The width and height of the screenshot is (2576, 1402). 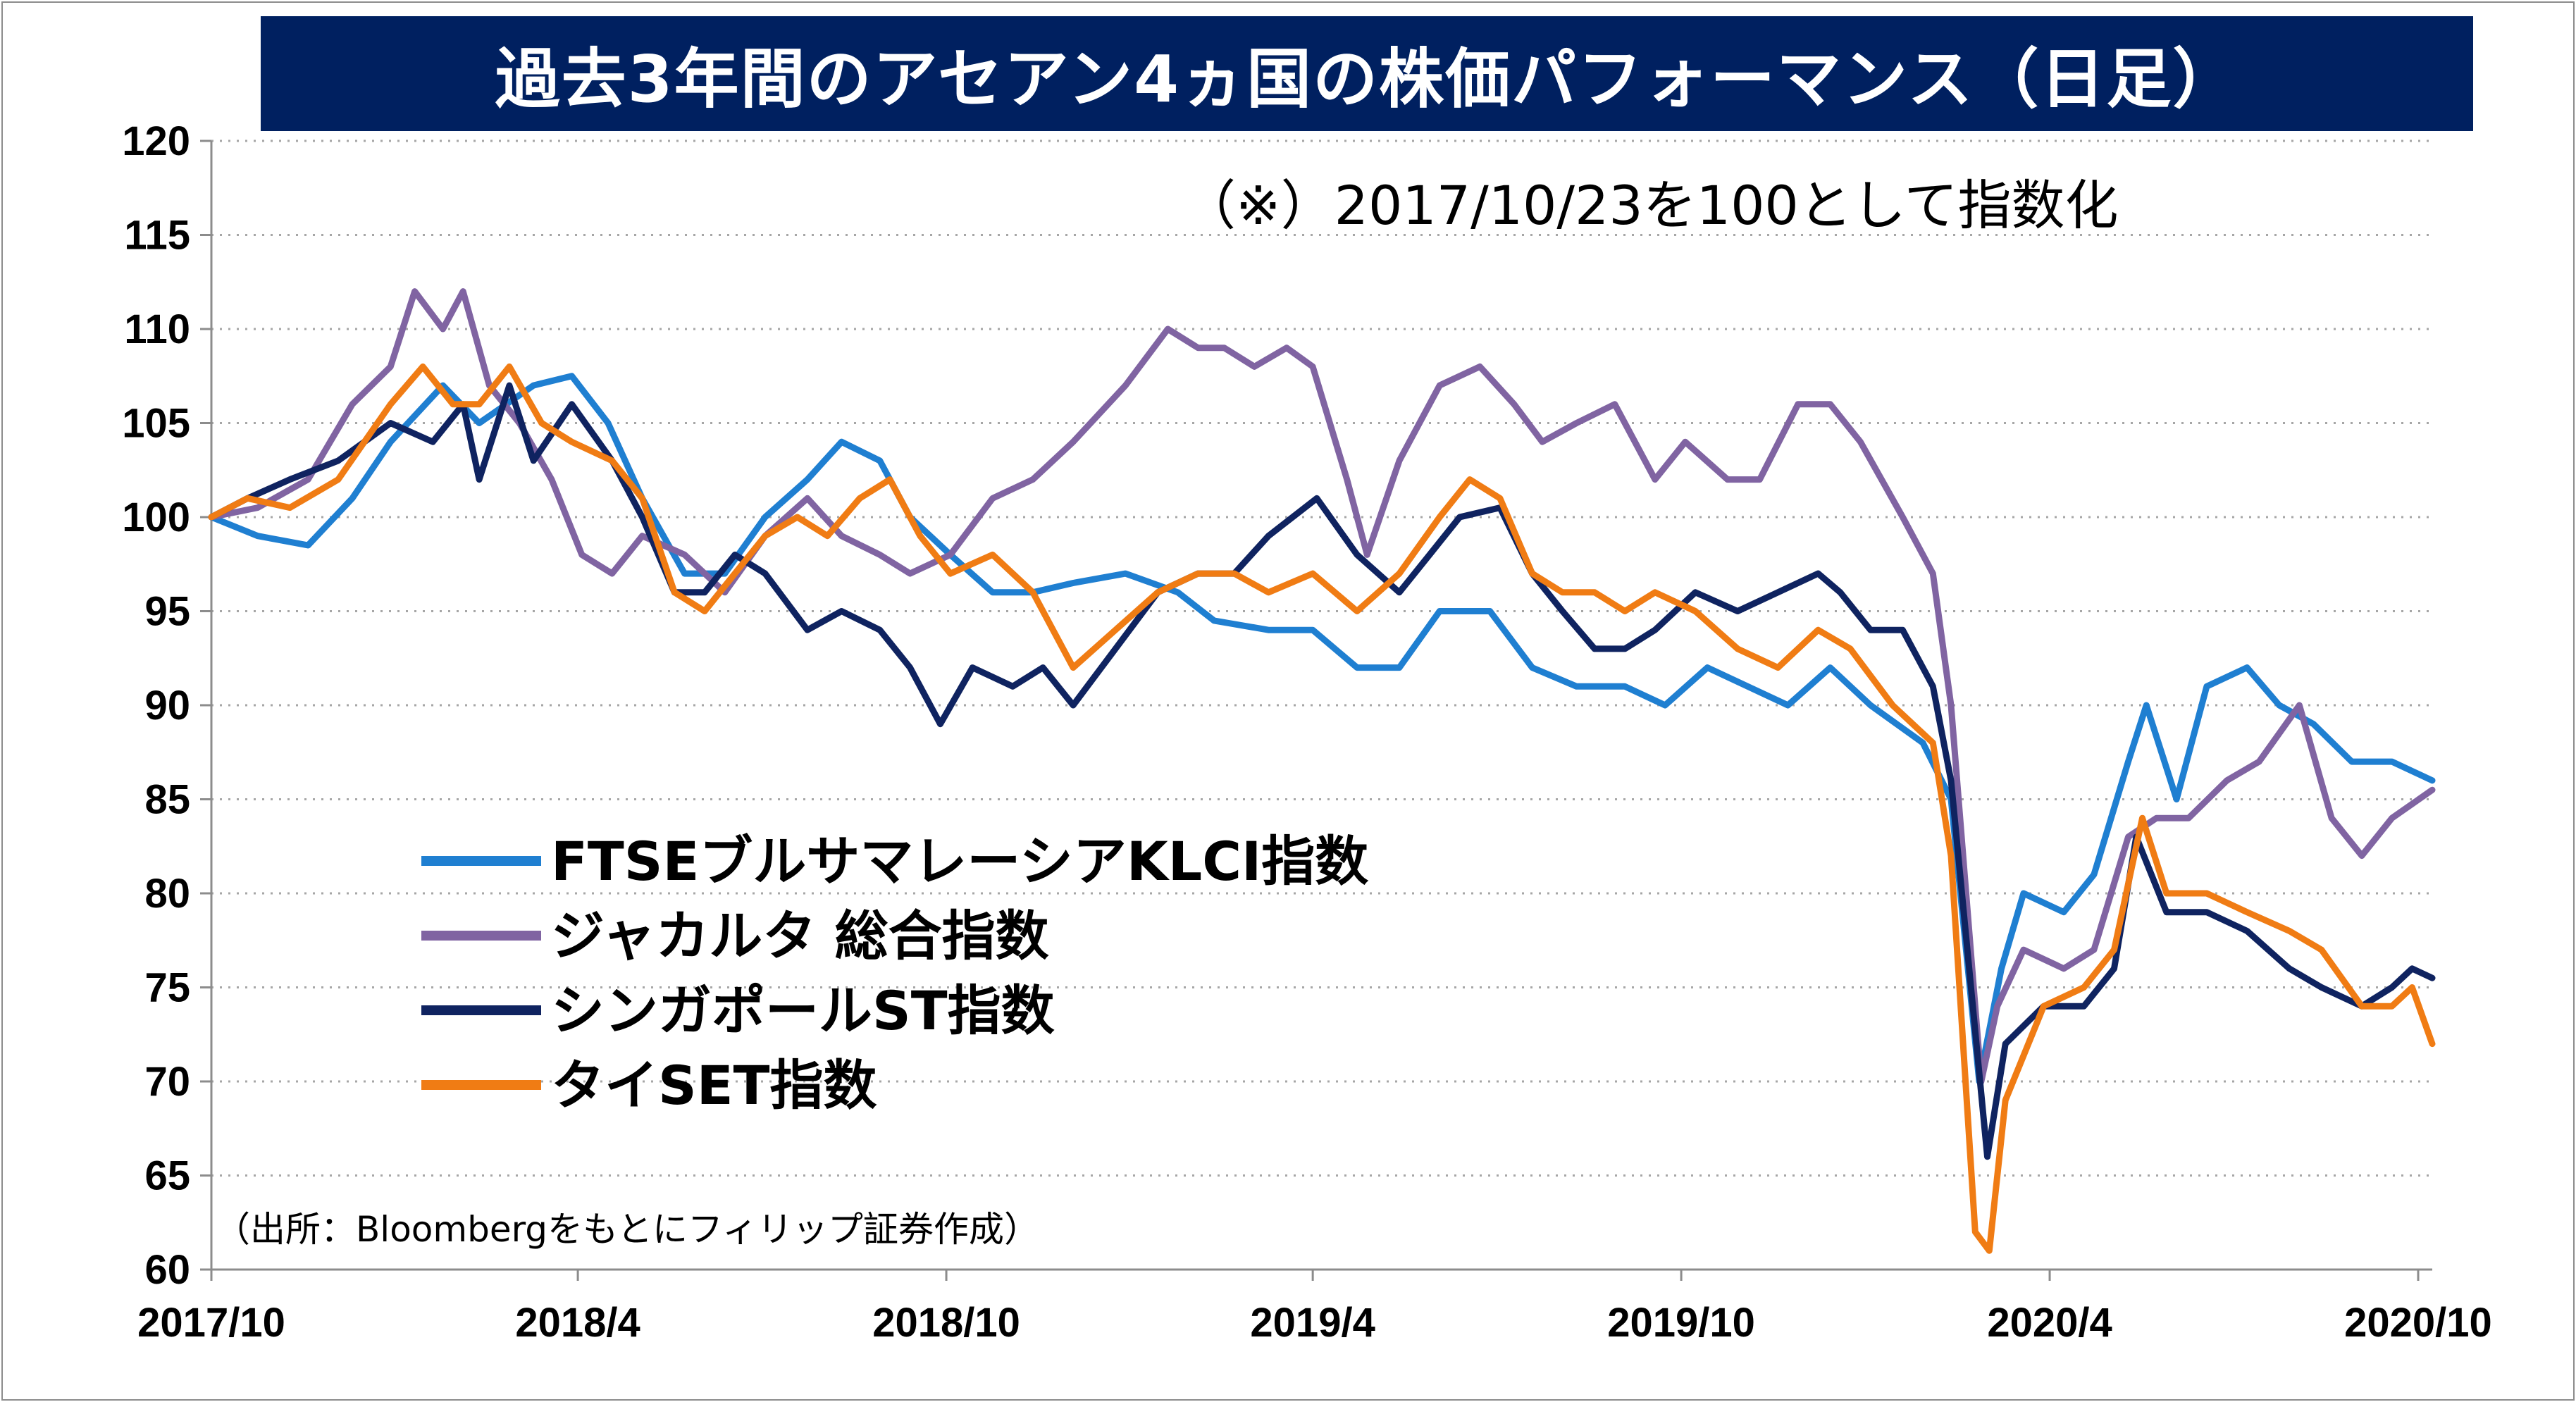 I want to click on y-tick-label: 100, so click(x=156, y=517).